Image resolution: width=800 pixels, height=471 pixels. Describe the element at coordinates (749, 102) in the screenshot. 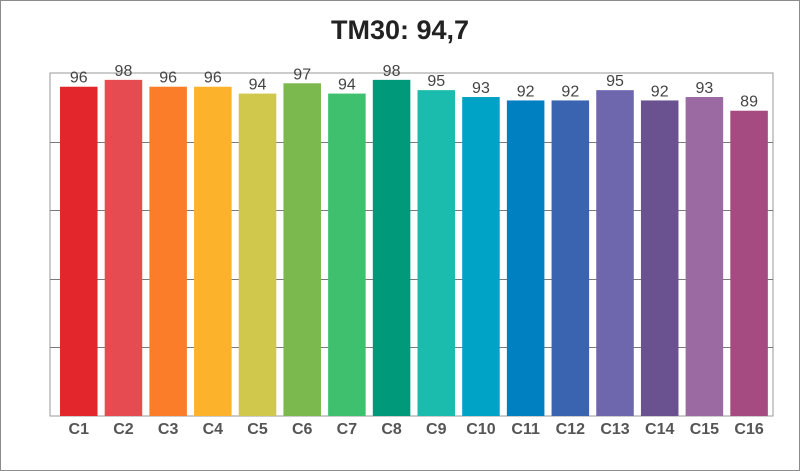

I see `data-label: 89` at that location.